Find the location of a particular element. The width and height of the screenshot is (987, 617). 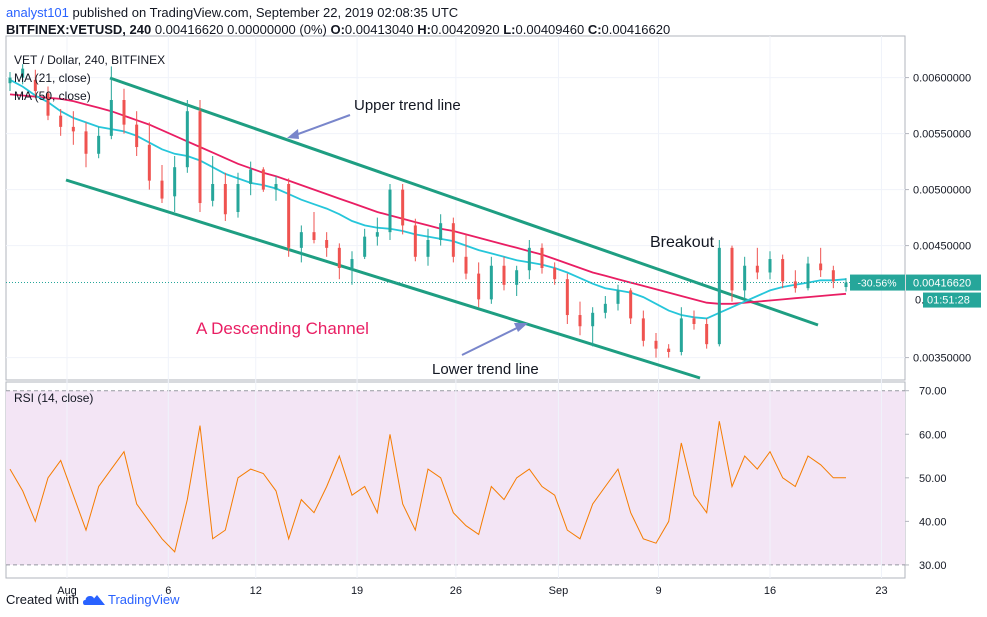

price-tick-label: 0.00450000 is located at coordinates (942, 247).